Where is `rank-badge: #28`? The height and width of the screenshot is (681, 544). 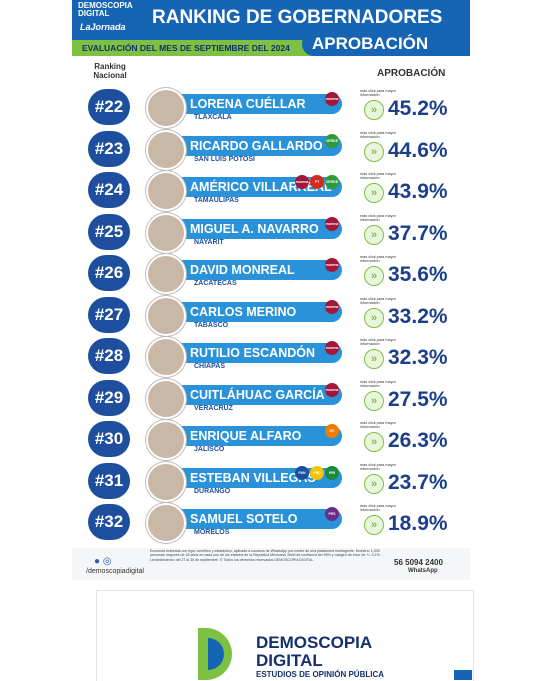 rank-badge: #28 is located at coordinates (109, 356).